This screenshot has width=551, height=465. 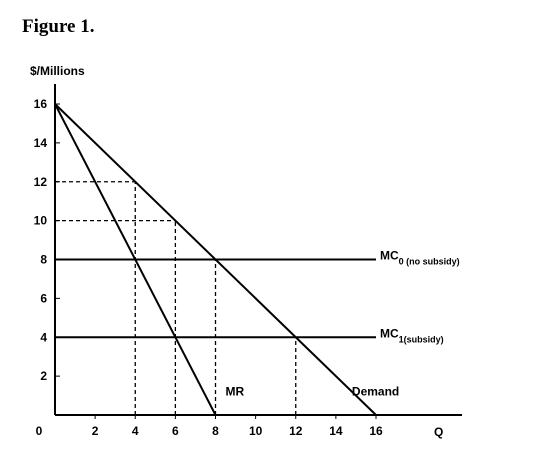 What do you see at coordinates (41, 182) in the screenshot?
I see `y-tick-label: 12` at bounding box center [41, 182].